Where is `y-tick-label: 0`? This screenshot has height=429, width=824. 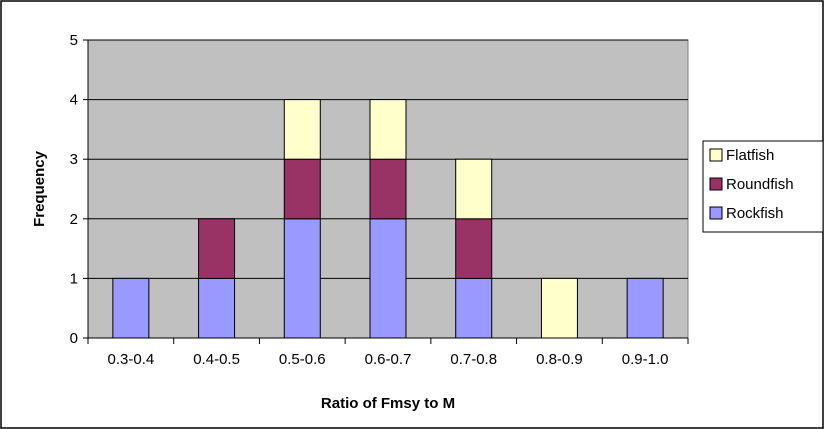 y-tick-label: 0 is located at coordinates (74, 338).